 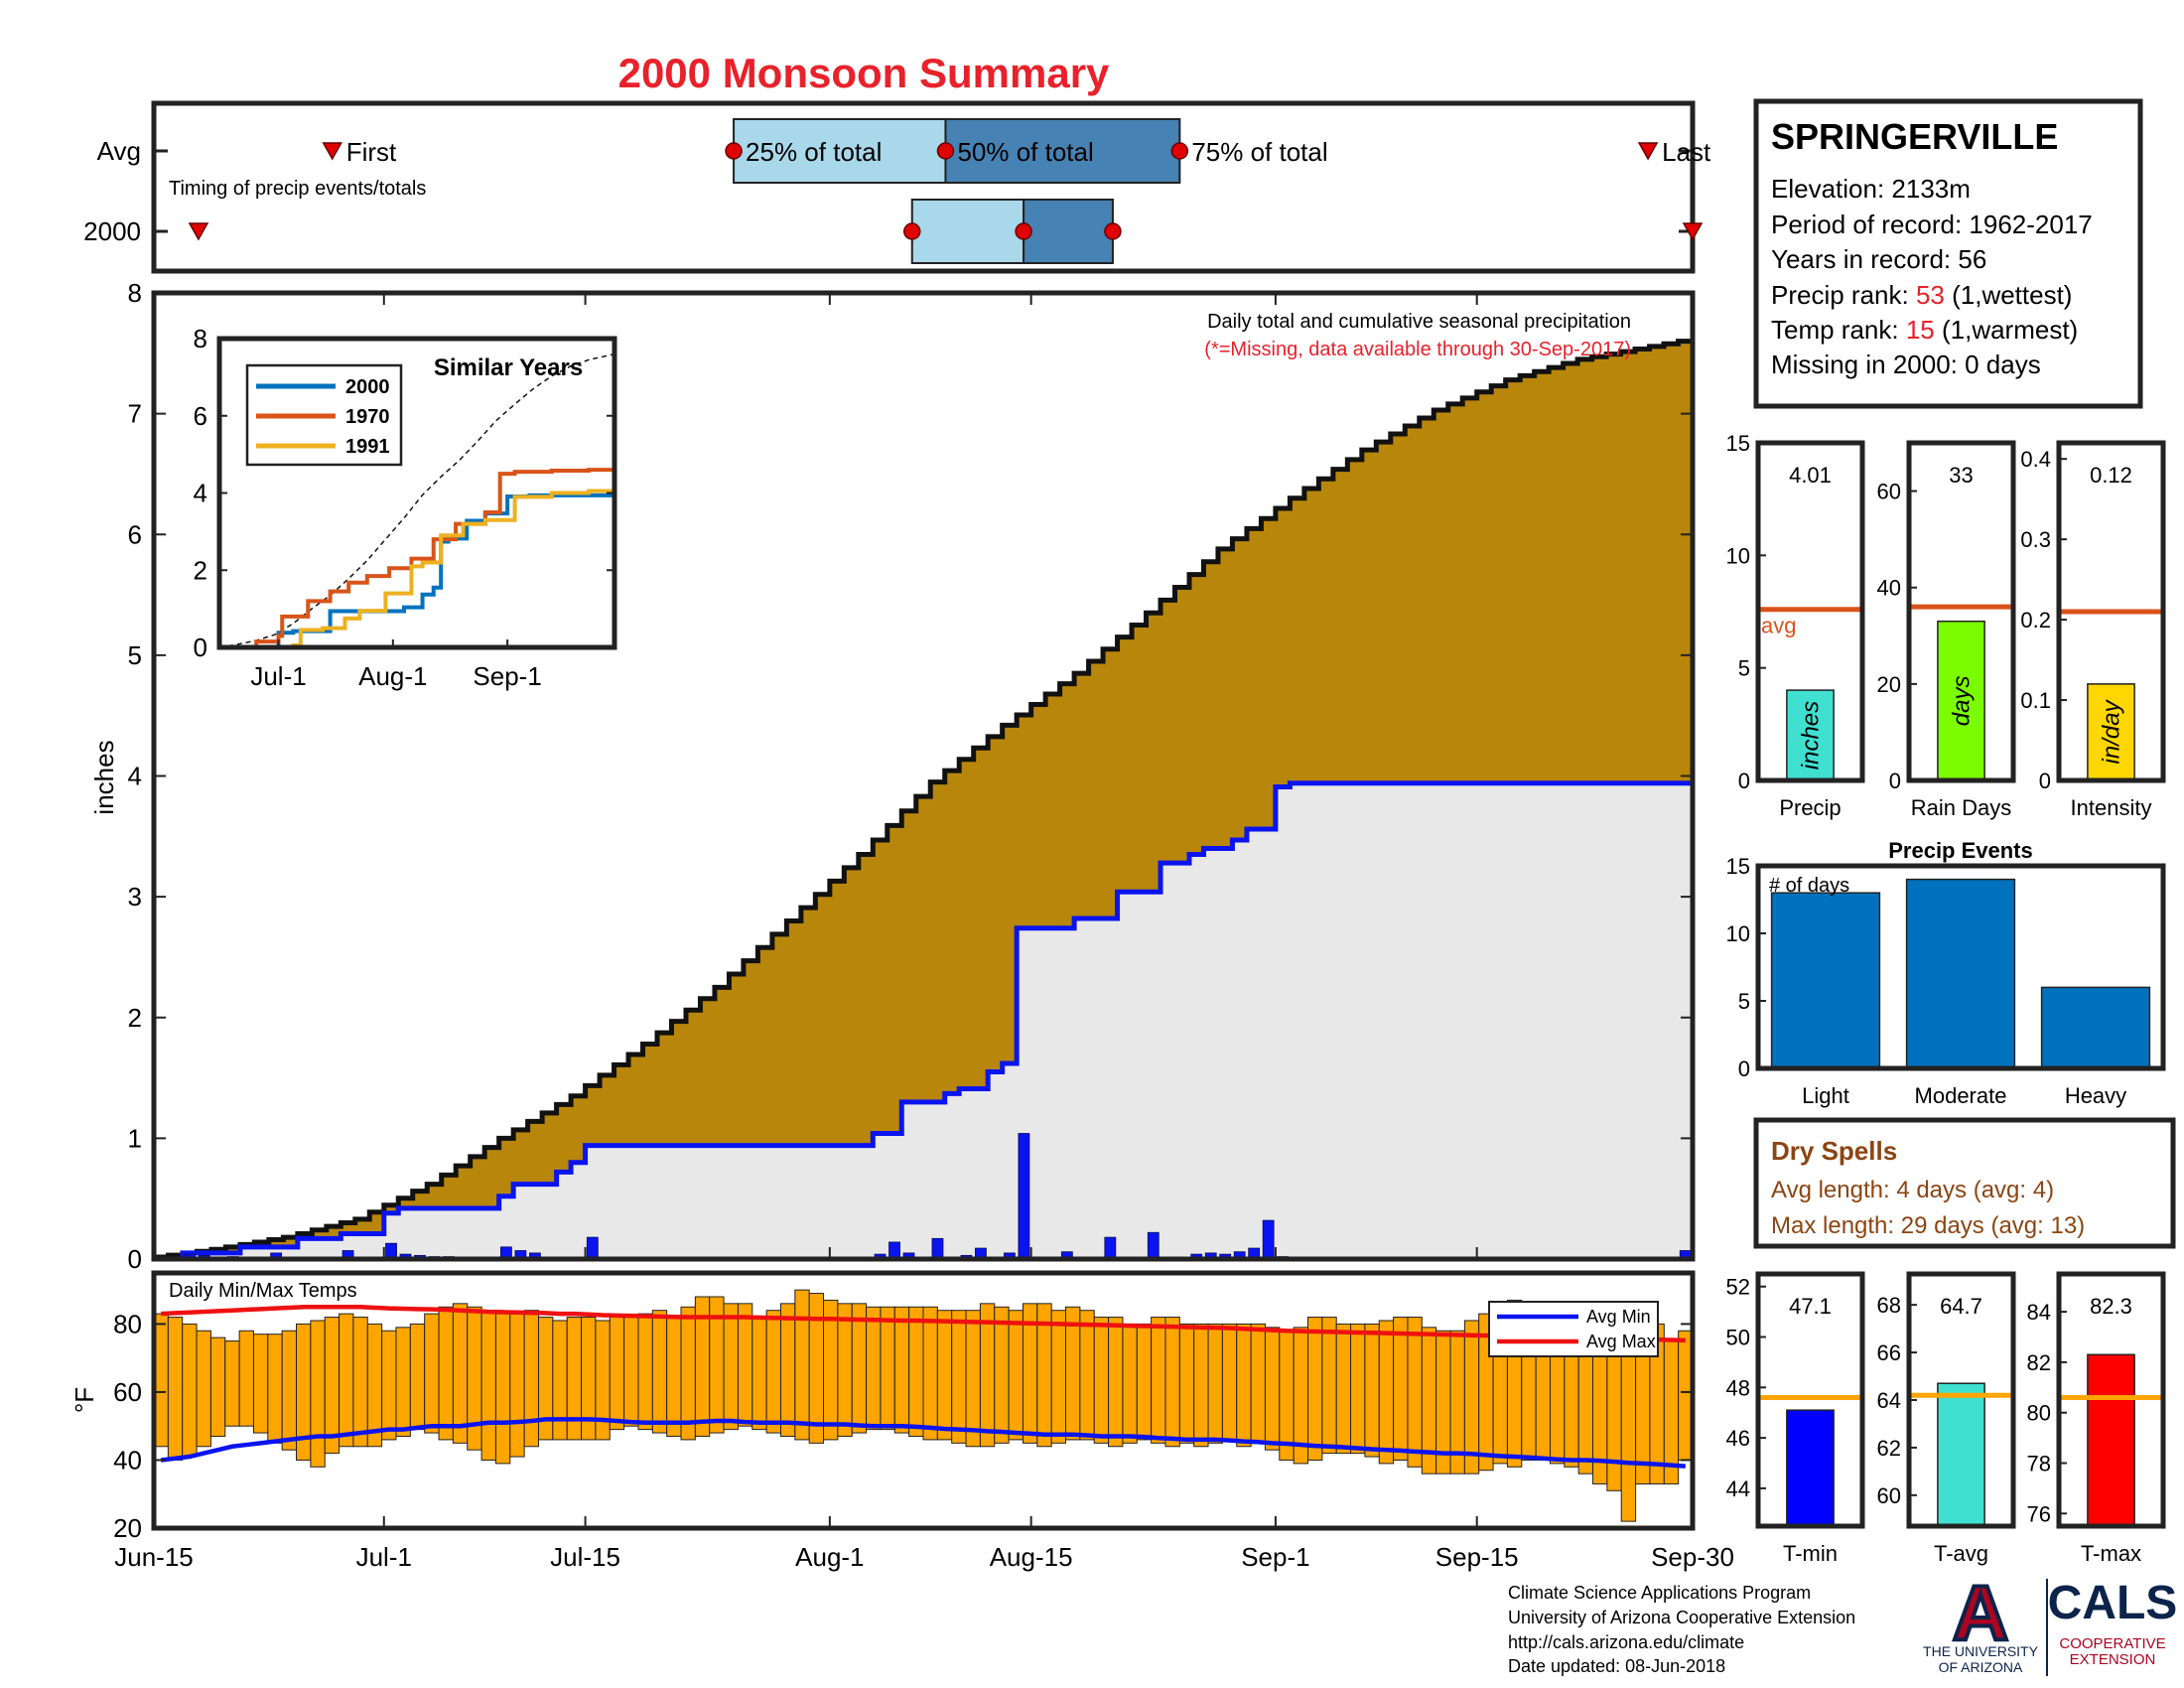 I want to click on station-period: Period of record: 1962-2017, so click(x=1932, y=224).